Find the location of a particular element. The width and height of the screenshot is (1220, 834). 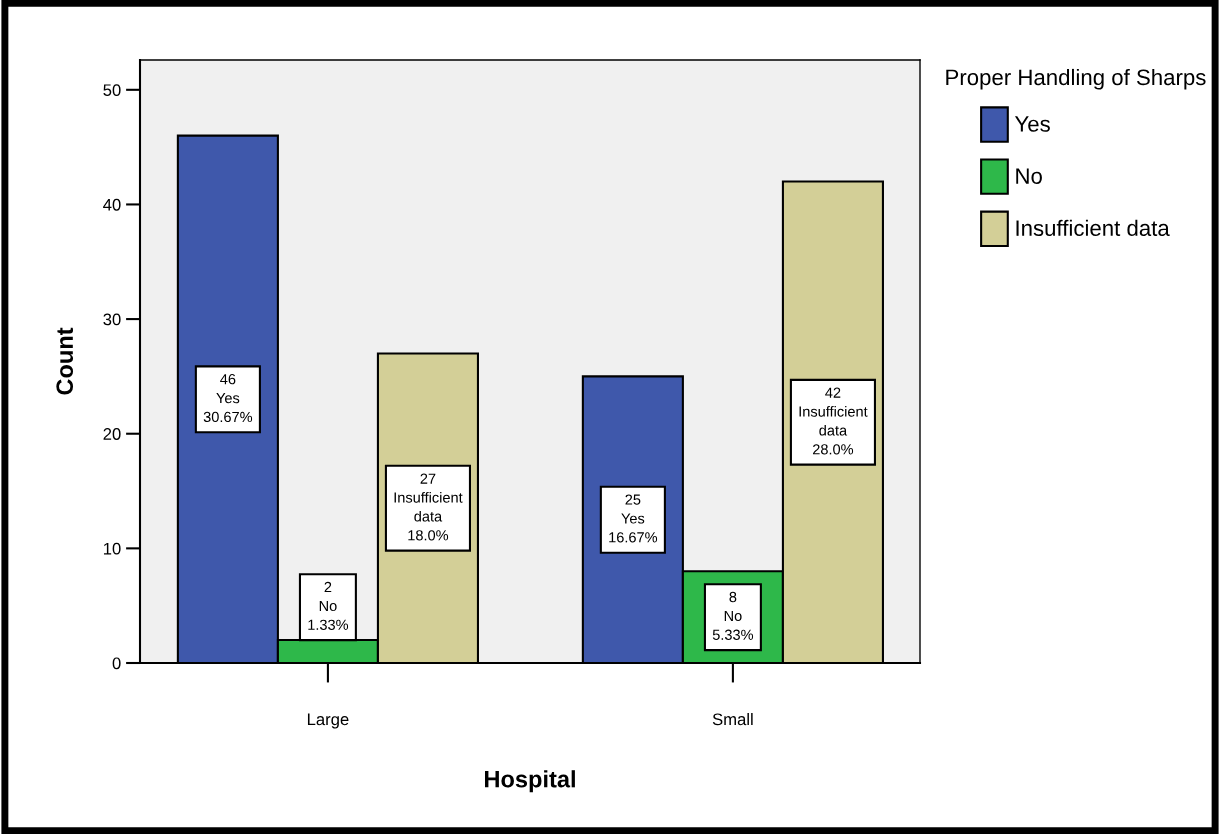

legend-label: Insufficient data is located at coordinates (1093, 228).